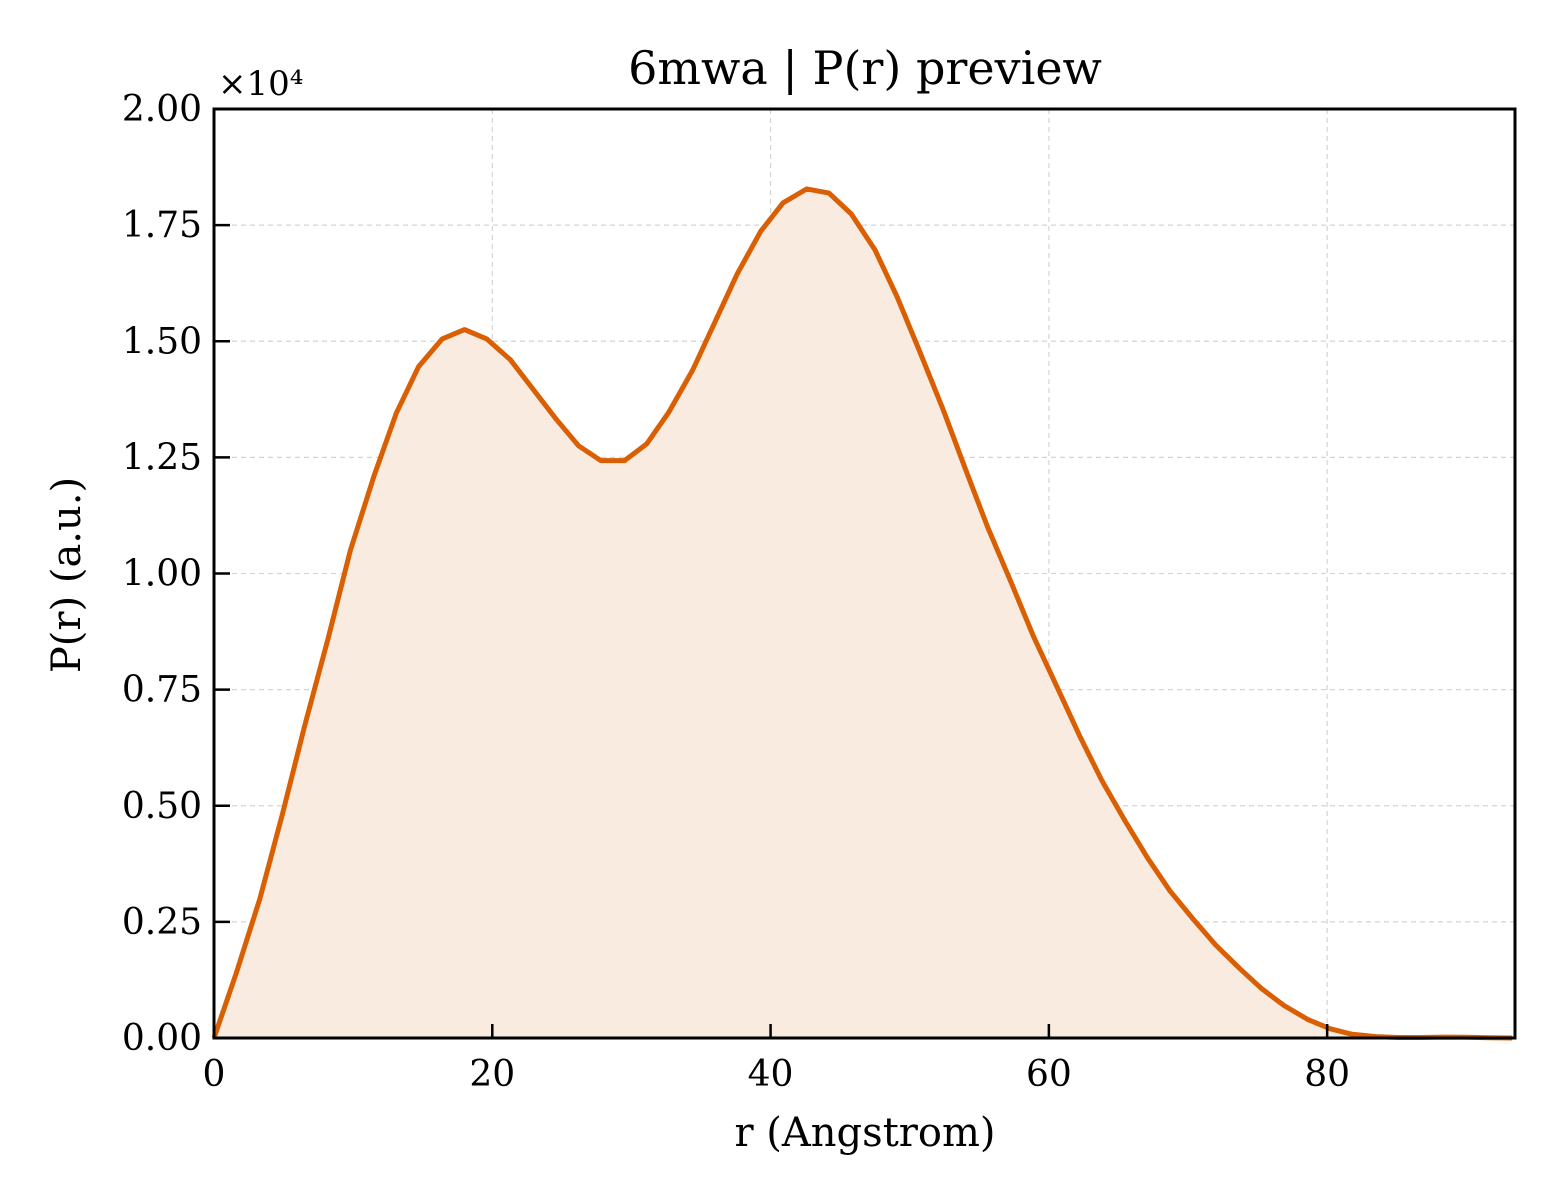 Image resolution: width=1560 pixels, height=1200 pixels. I want to click on chart-title: 6mwa | P(r) preview, so click(865, 68).